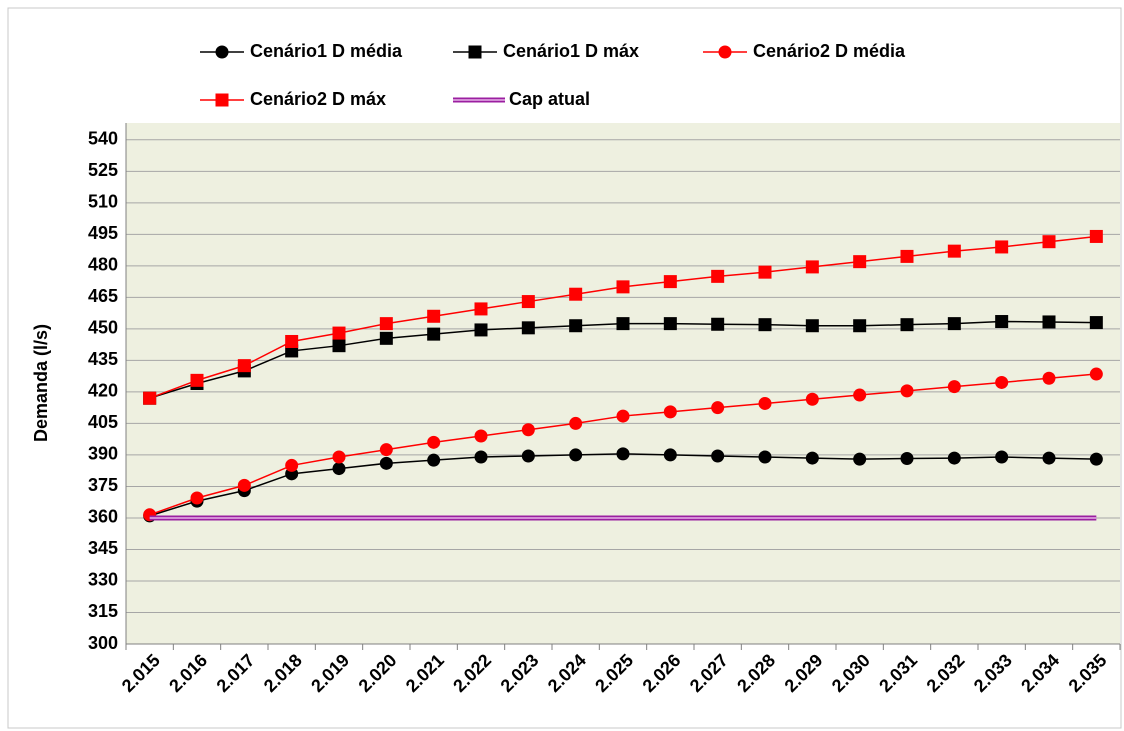  What do you see at coordinates (103, 517) in the screenshot?
I see `y-tick-label: 360` at bounding box center [103, 517].